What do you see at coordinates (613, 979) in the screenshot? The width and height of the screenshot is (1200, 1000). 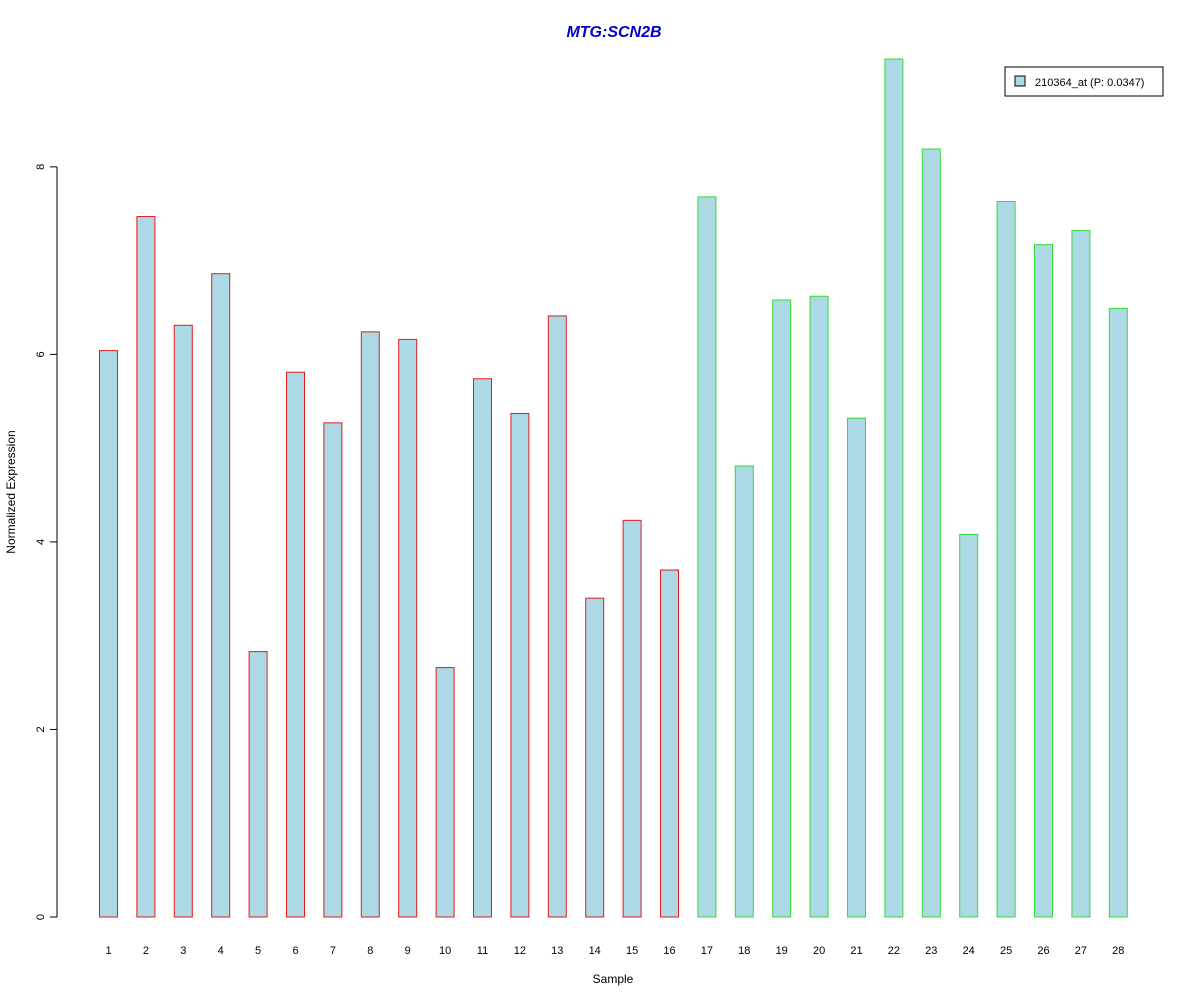 I see `x-axis-label: Sample` at bounding box center [613, 979].